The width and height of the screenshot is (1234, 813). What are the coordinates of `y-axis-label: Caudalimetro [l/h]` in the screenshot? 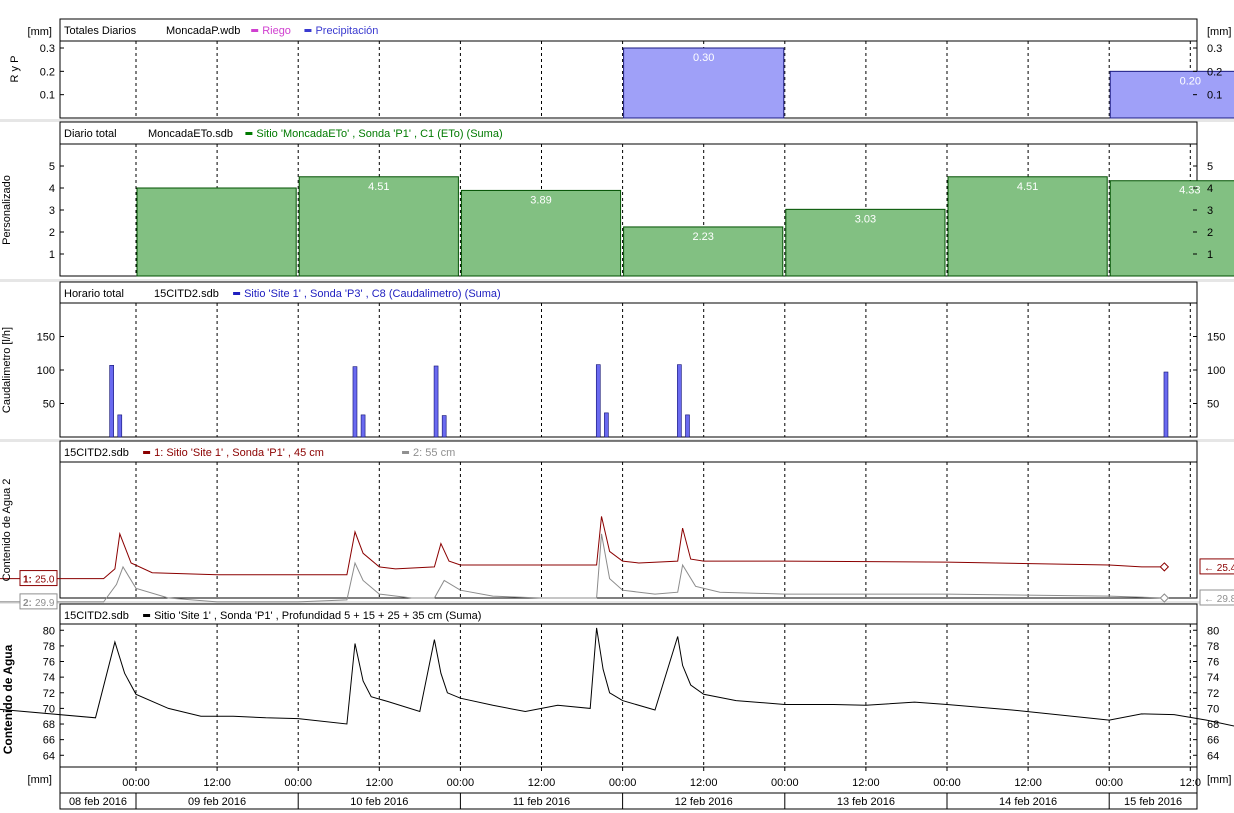 It's located at (7, 370).